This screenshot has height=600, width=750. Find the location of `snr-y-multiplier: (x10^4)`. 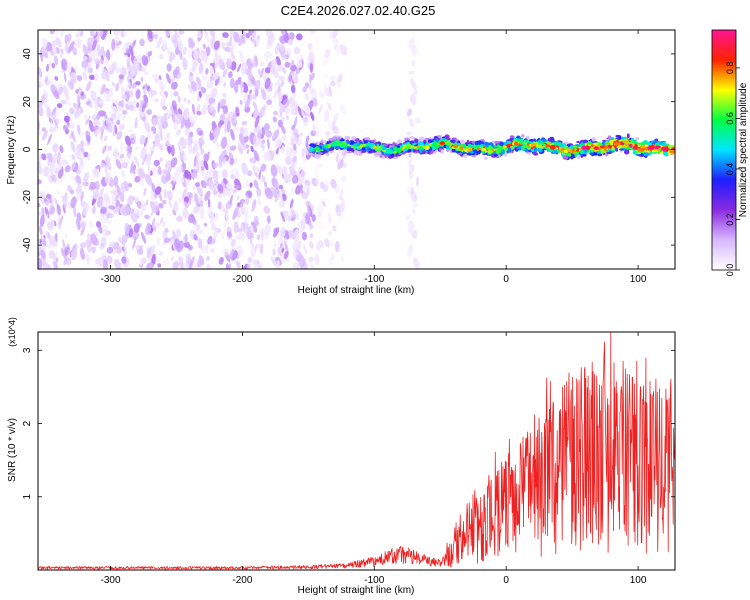

snr-y-multiplier: (x10^4) is located at coordinates (12, 332).